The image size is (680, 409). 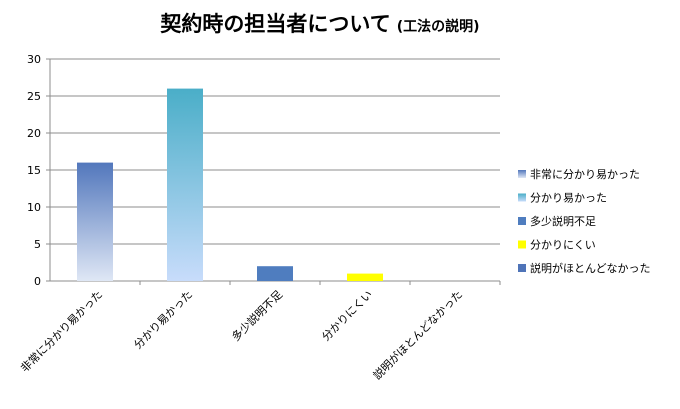 I want to click on legend-label: 多少説明不足, so click(x=563, y=221).